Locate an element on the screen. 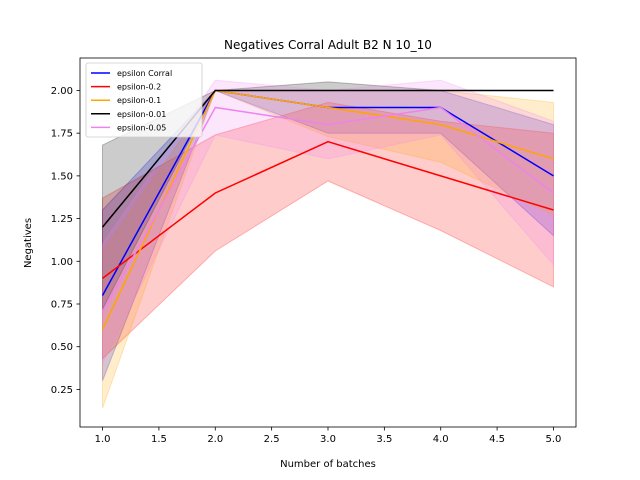 The width and height of the screenshot is (640, 480). legend-label: epsilon-0.05 is located at coordinates (141, 127).